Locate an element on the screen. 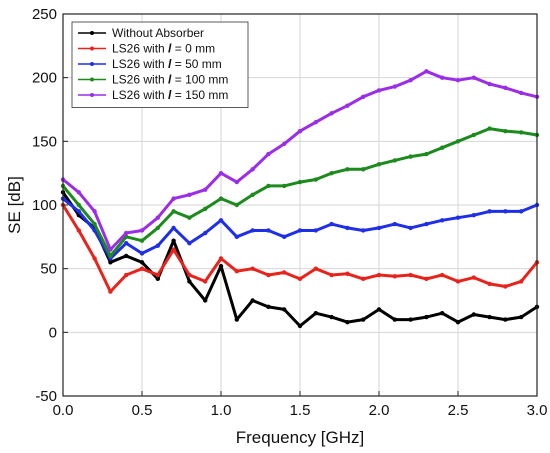 The width and height of the screenshot is (550, 453). legend-item: LS26 with l = 50 mm is located at coordinates (150, 64).